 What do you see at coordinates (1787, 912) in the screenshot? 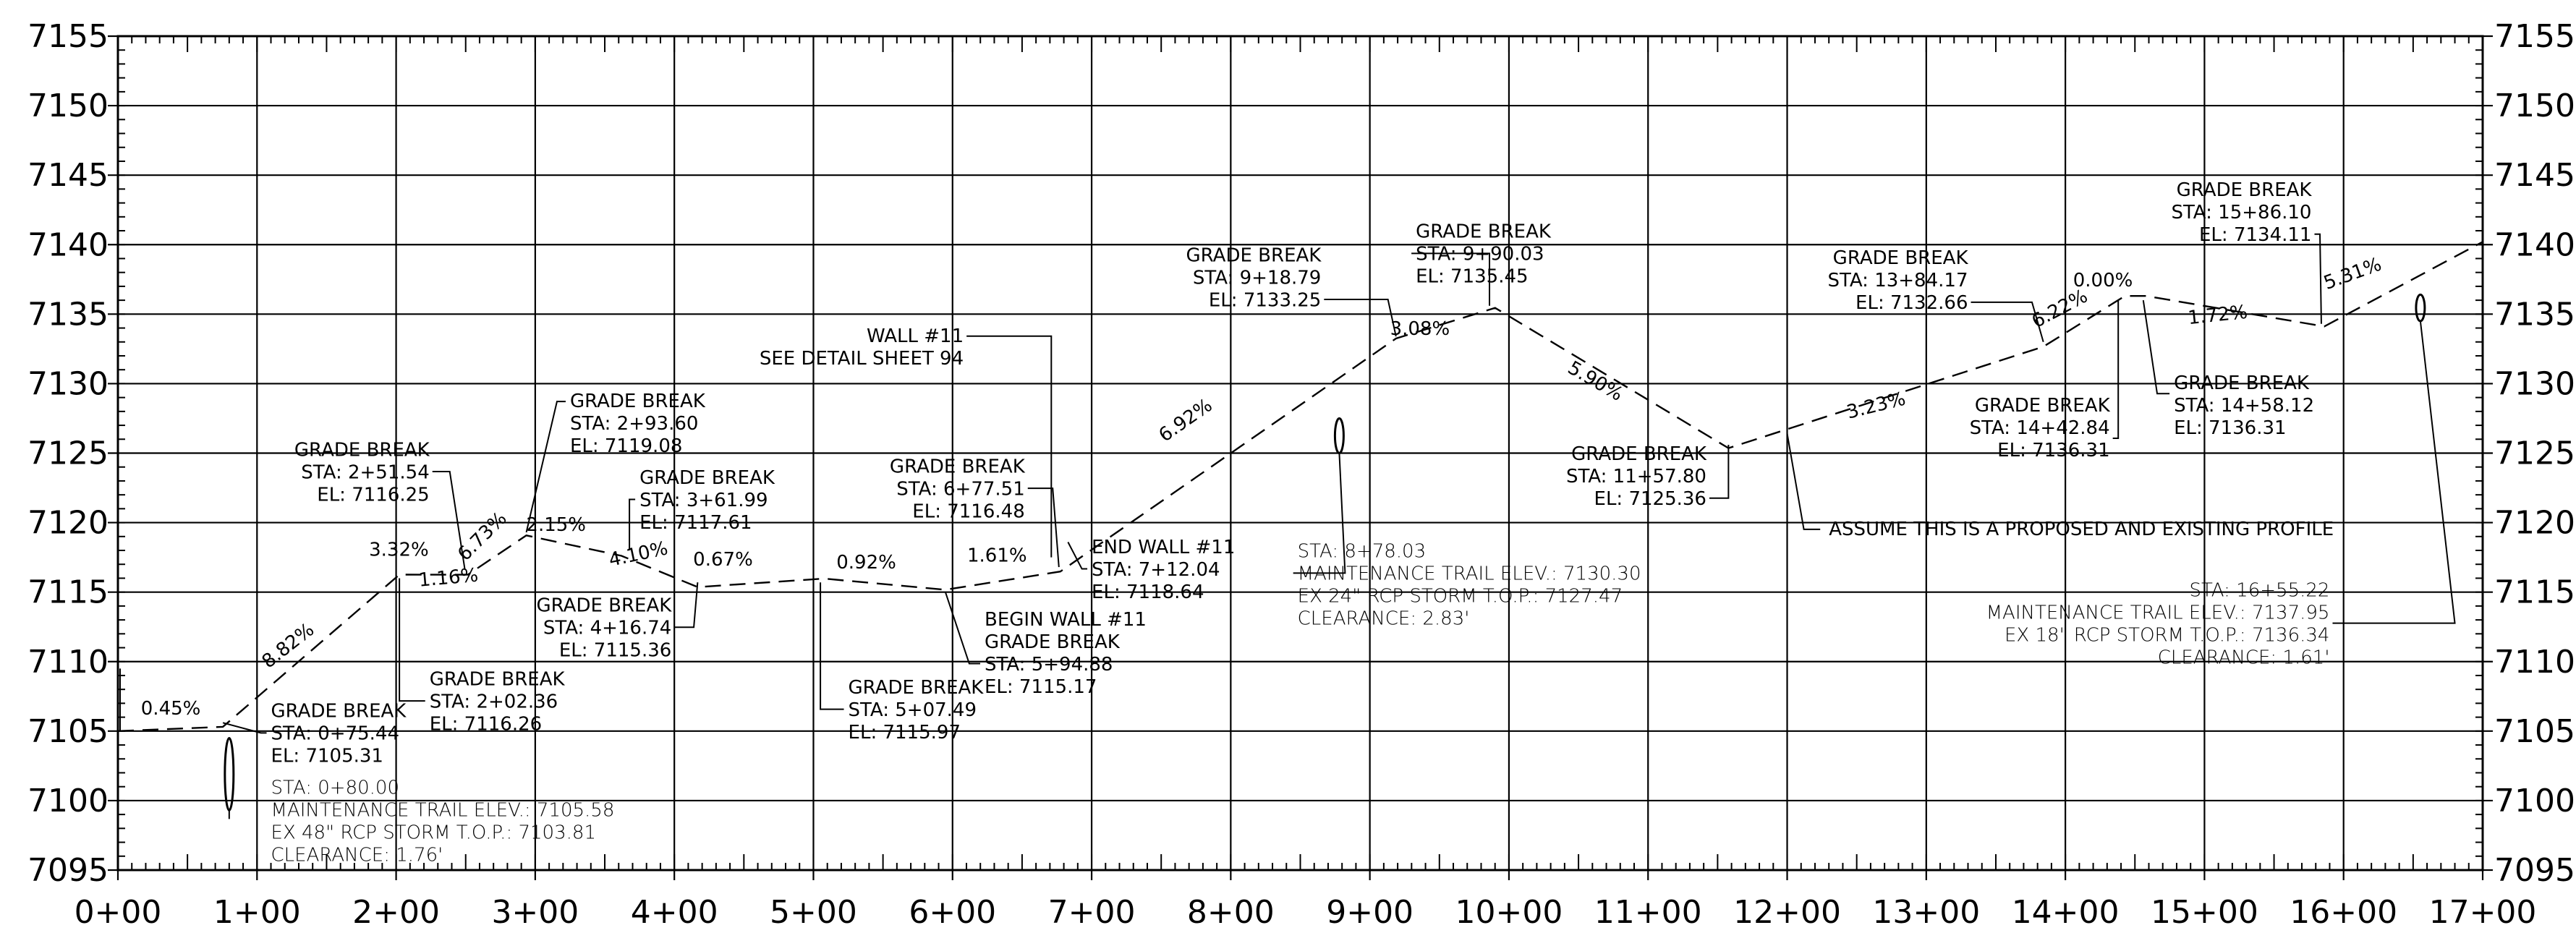
I see `x-tick-label: 12+00` at bounding box center [1787, 912].